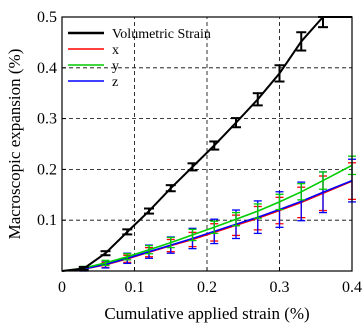  What do you see at coordinates (135, 287) in the screenshot?
I see `x-tick-label: 0.1` at bounding box center [135, 287].